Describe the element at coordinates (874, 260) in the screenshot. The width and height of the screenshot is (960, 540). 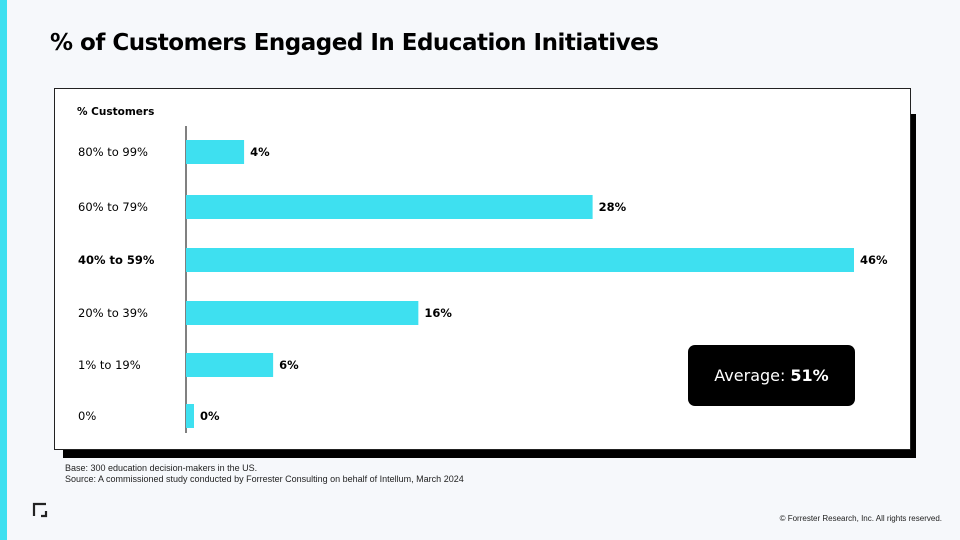
I see `data-label: 46%` at that location.